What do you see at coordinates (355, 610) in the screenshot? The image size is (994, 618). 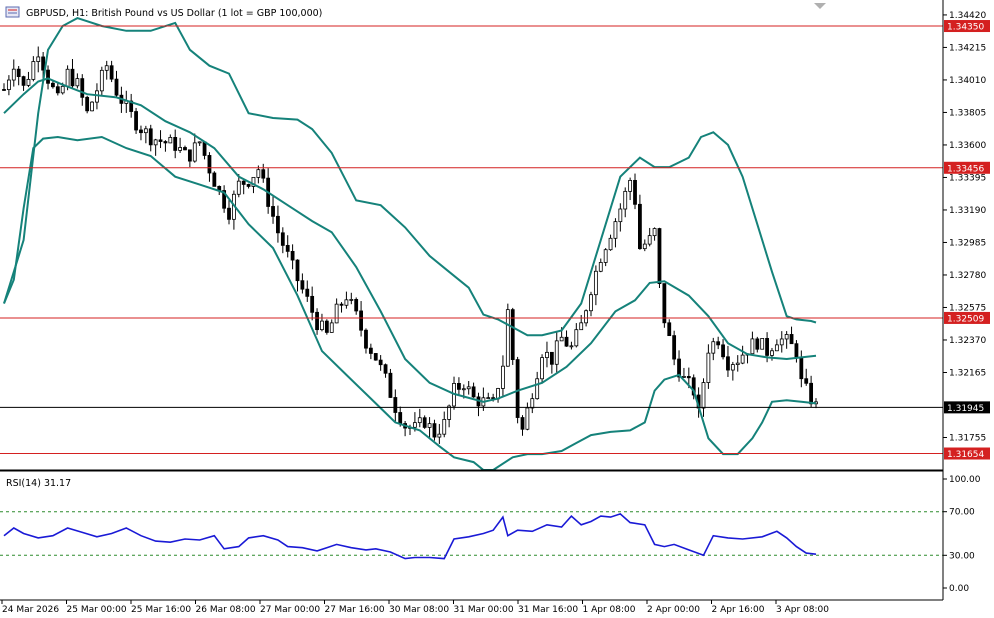 I see `time-tick-label: 27 Mar 16:00` at bounding box center [355, 610].